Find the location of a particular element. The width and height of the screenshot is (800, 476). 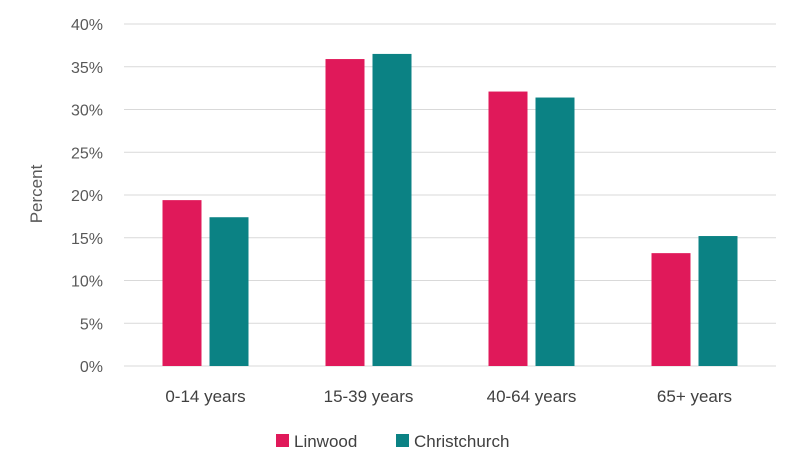

y-axis-ticks: 0% 5% 10% 15% 20% 25% 30% 35% 40% is located at coordinates (87, 196).